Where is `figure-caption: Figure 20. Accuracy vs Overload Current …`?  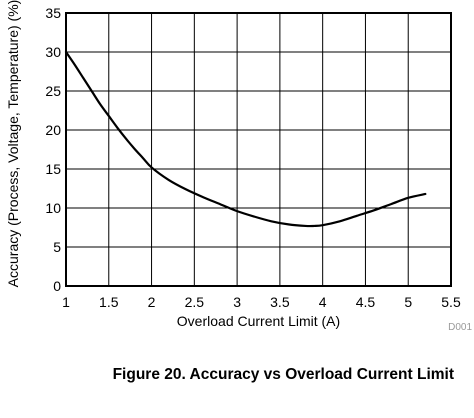
figure-caption: Figure 20. Accuracy vs Overload Current … is located at coordinates (283, 374).